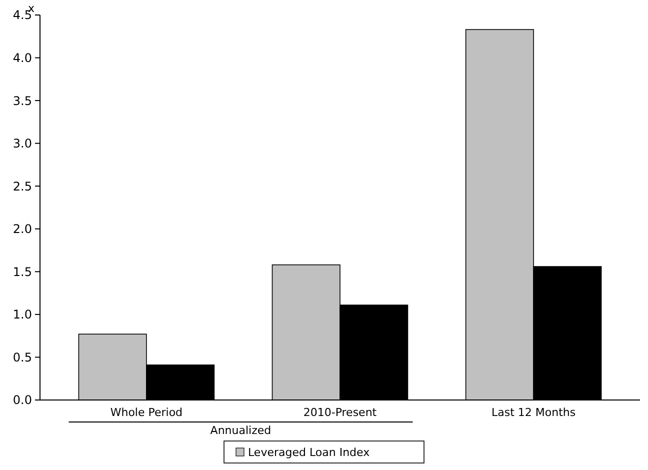  I want to click on text: Annualized, so click(241, 430).